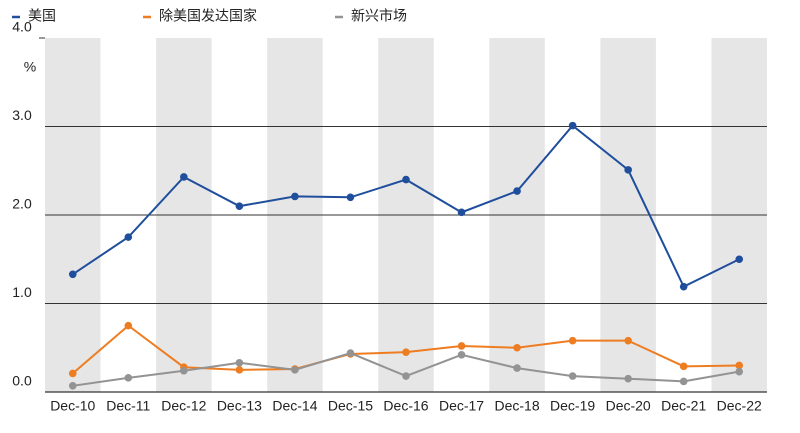 This screenshot has width=800, height=433. Describe the element at coordinates (461, 406) in the screenshot. I see `x-tick-label: Dec-17` at that location.